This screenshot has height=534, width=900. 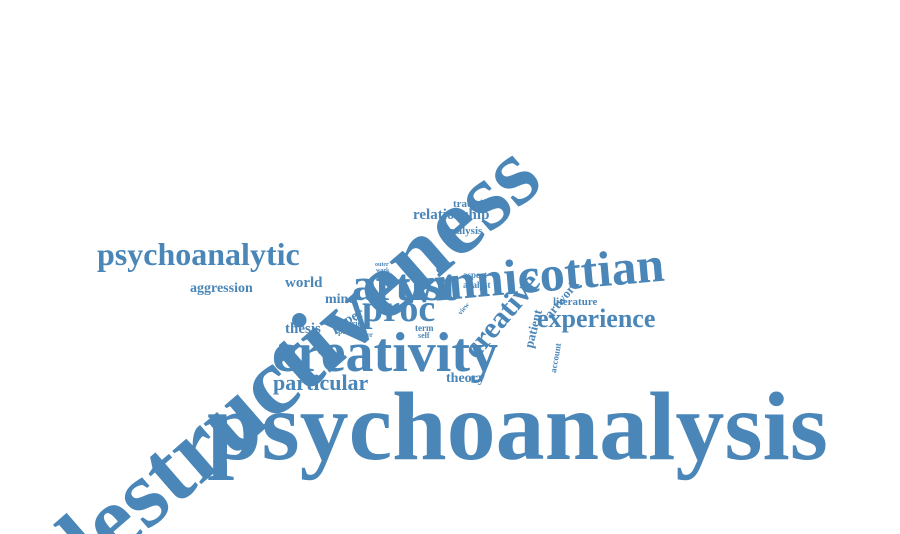 What do you see at coordinates (304, 283) in the screenshot?
I see `word-world: world` at bounding box center [304, 283].